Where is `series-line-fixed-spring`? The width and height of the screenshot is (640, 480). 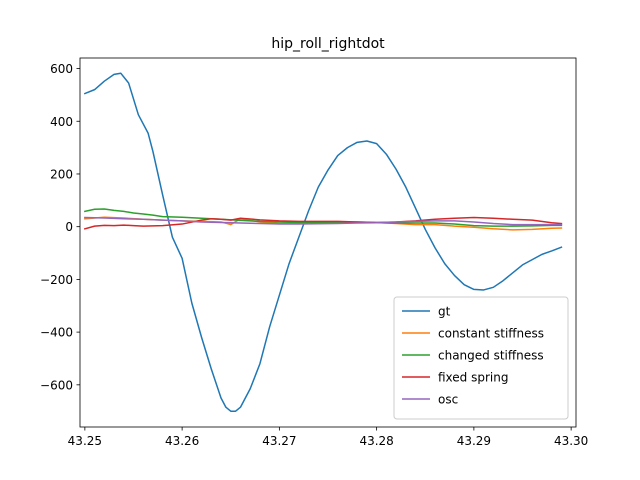 series-line-fixed-spring is located at coordinates (323, 223).